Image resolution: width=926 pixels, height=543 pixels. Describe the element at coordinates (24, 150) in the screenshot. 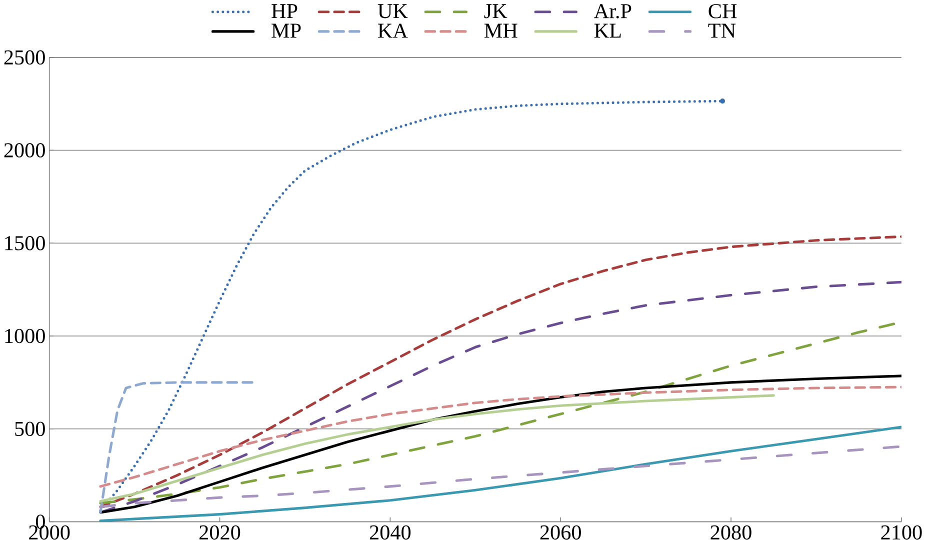

I see `y-tick-label: 2000` at that location.